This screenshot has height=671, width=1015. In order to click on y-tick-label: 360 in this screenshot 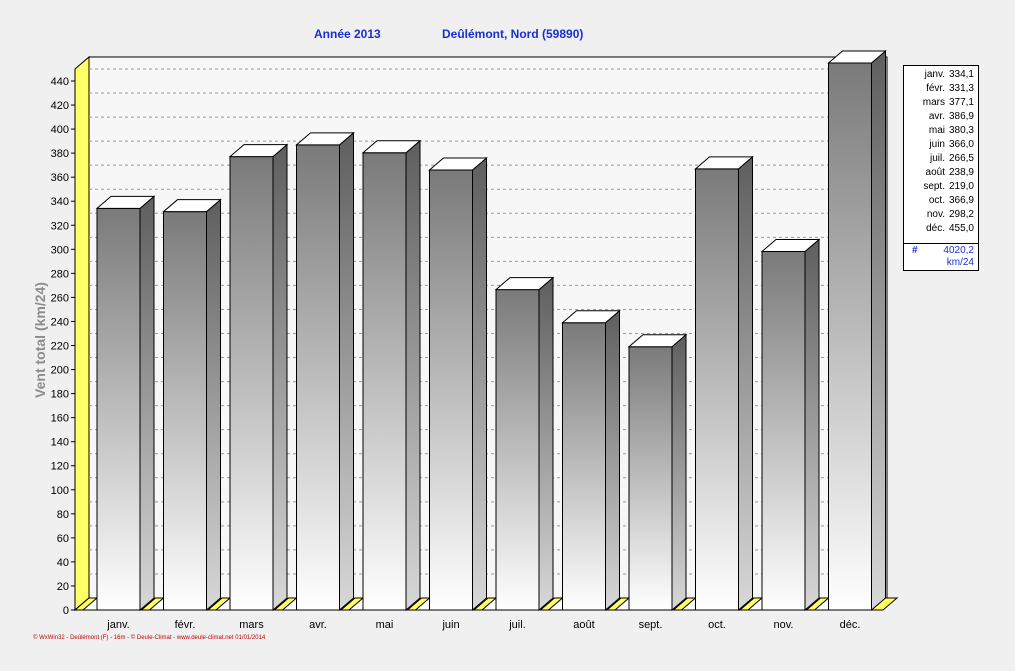, I will do `click(60, 178)`.